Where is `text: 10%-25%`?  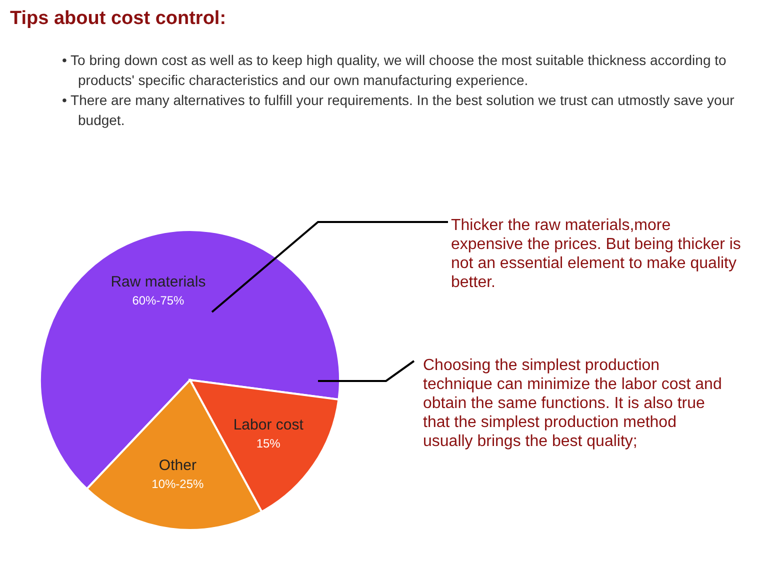
text: 10%-25% is located at coordinates (178, 484).